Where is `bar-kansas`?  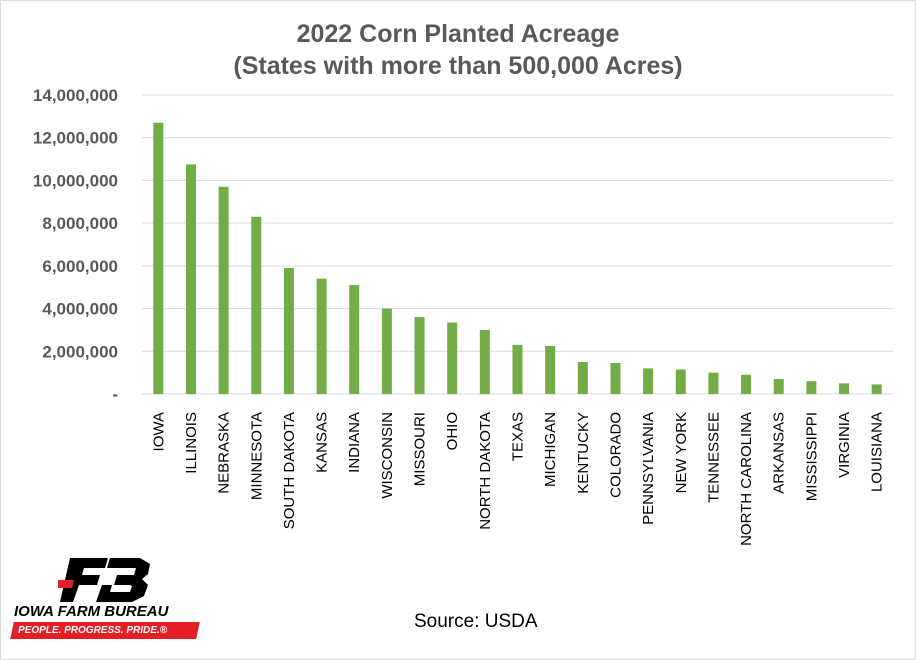
bar-kansas is located at coordinates (321, 336).